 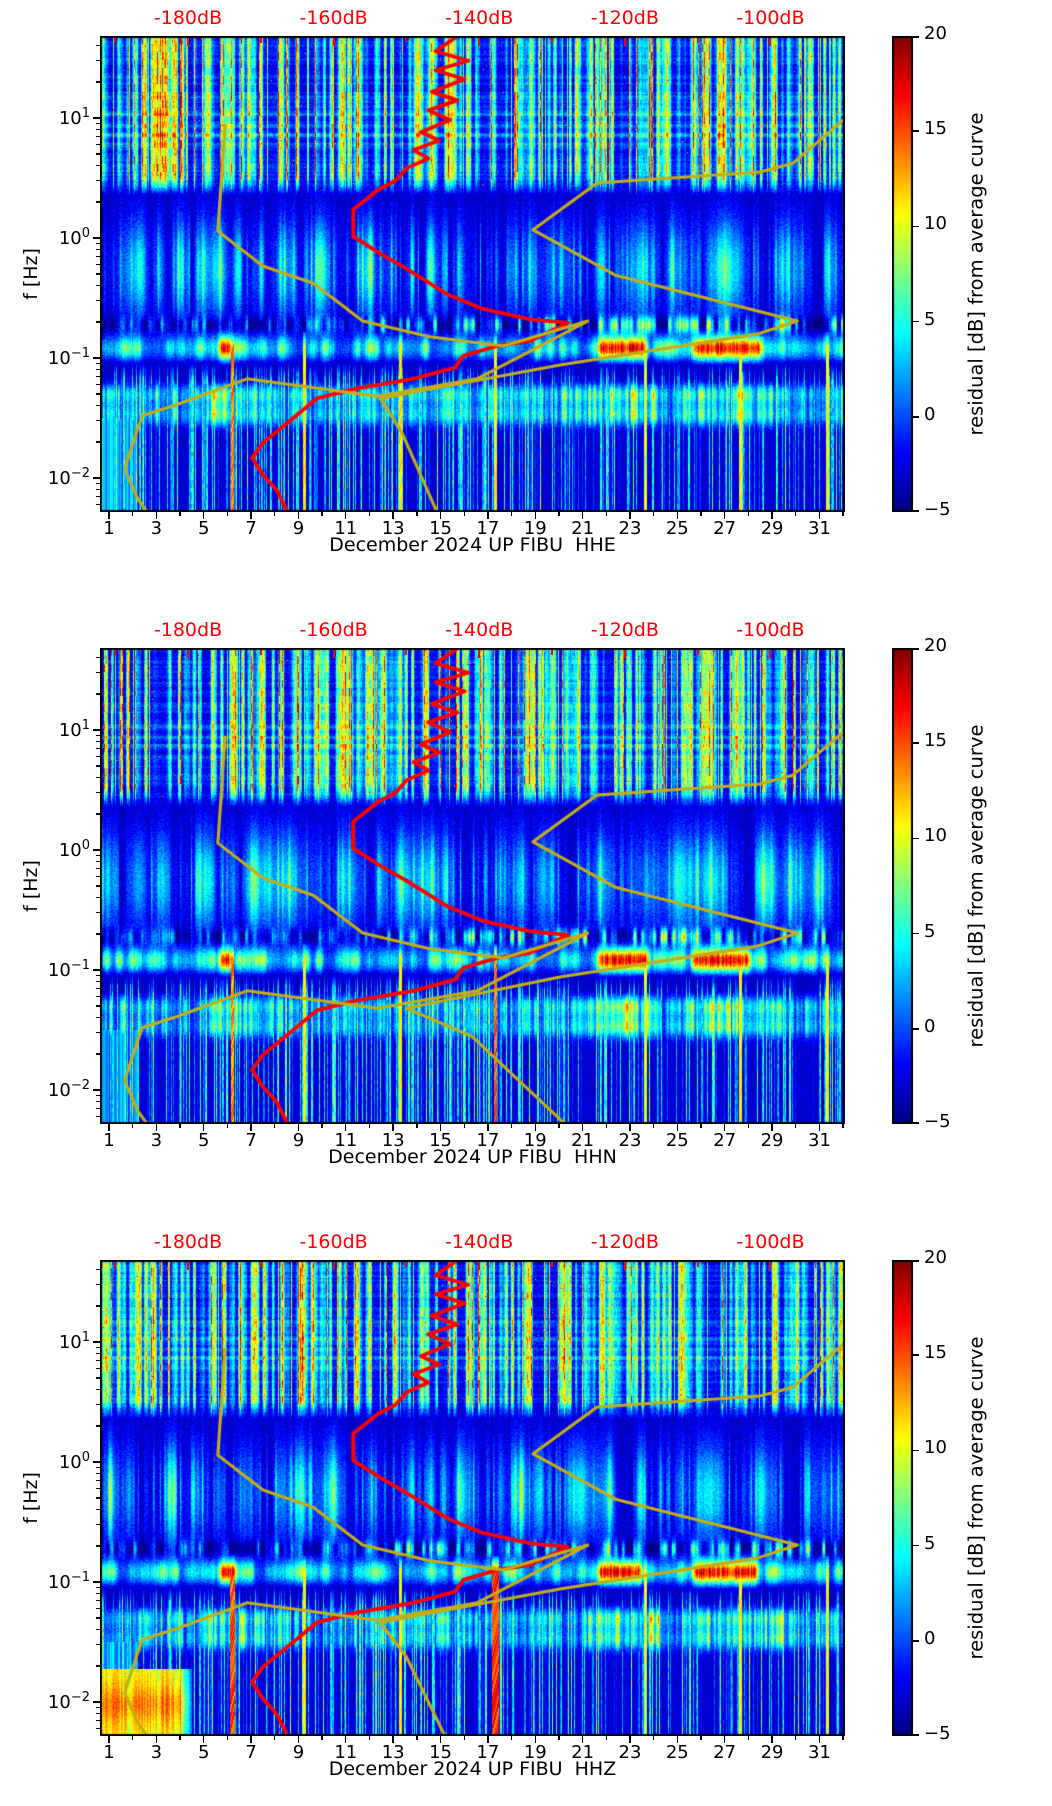 What do you see at coordinates (725, 1140) in the screenshot?
I see `x-tick-label: 27` at bounding box center [725, 1140].